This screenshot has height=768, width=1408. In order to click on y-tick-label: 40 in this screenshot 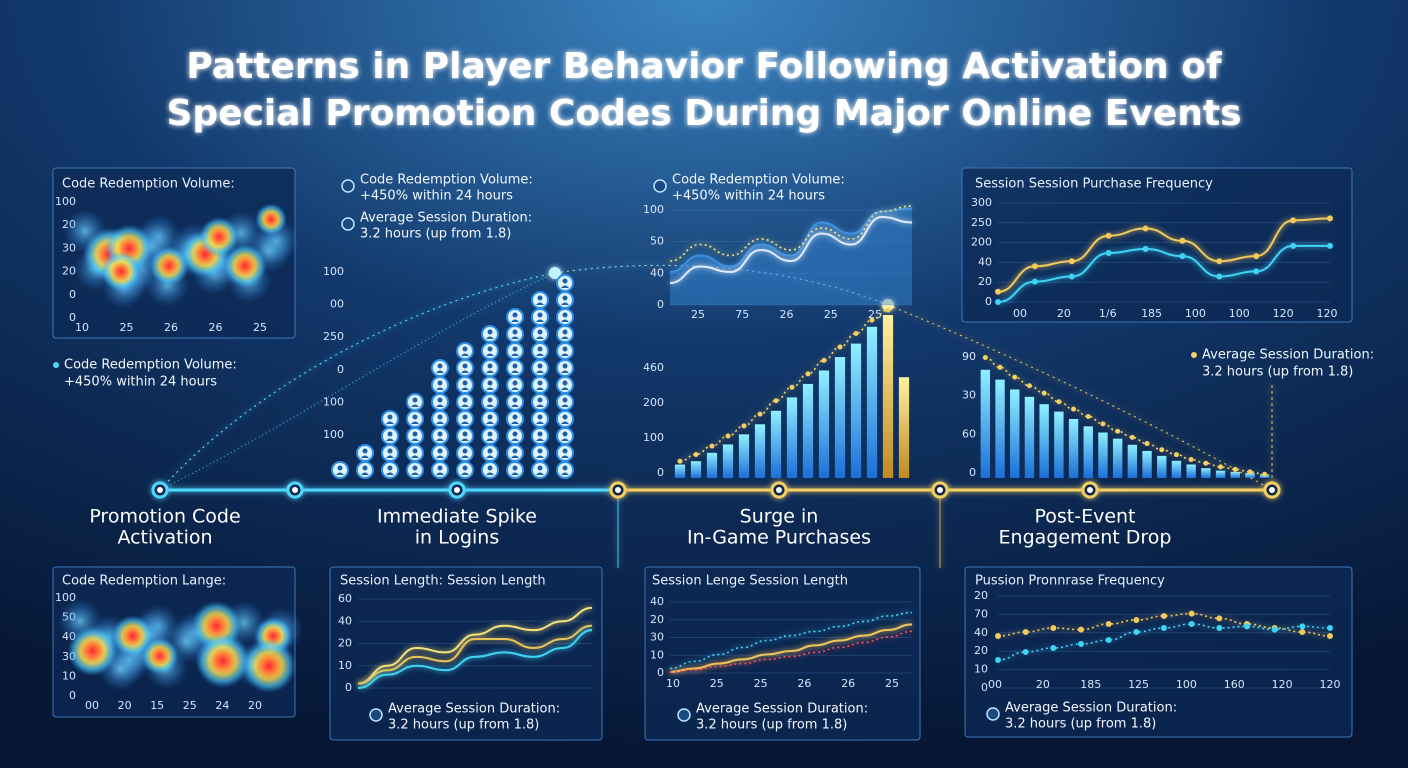, I will do `click(985, 261)`.